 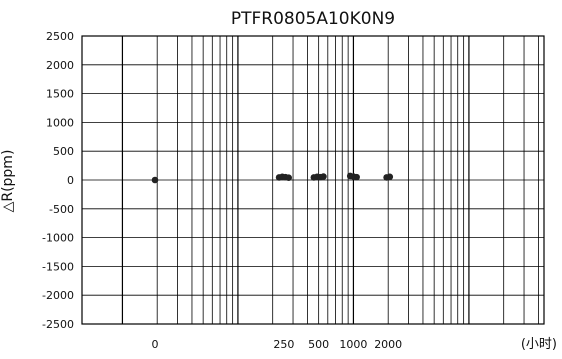 What do you see at coordinates (63, 151) in the screenshot?
I see `y-tick-label: 500` at bounding box center [63, 151].